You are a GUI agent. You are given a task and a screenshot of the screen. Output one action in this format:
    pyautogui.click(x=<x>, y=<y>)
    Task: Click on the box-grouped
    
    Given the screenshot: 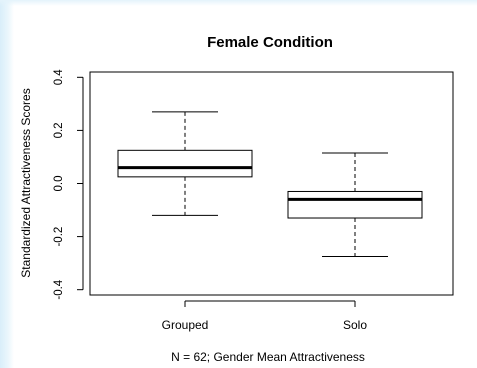 What is the action you would take?
    pyautogui.click(x=185, y=163)
    